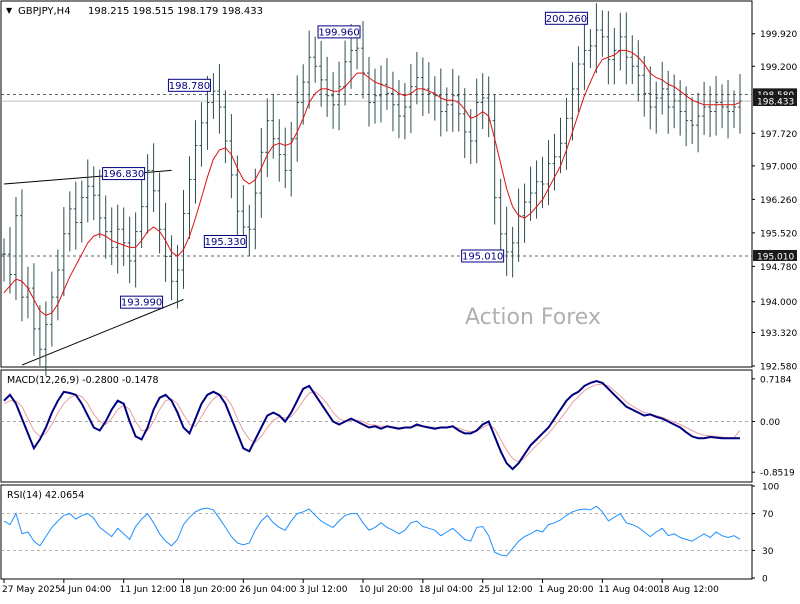 The image size is (800, 604). Describe the element at coordinates (446, 590) in the screenshot. I see `time-tick-label: 18 Jul 04:00` at that location.